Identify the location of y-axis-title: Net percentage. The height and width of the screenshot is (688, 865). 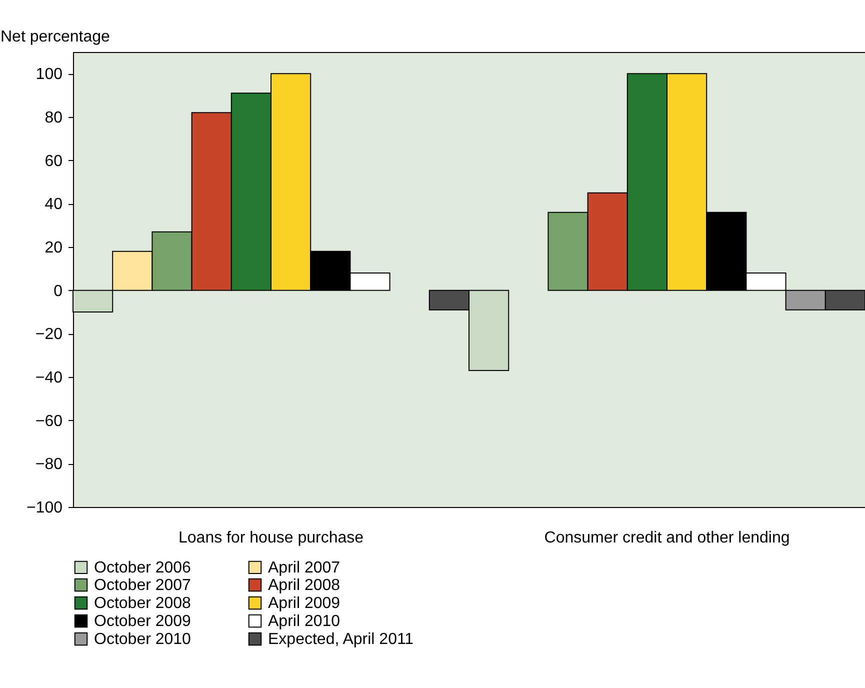
(55, 37).